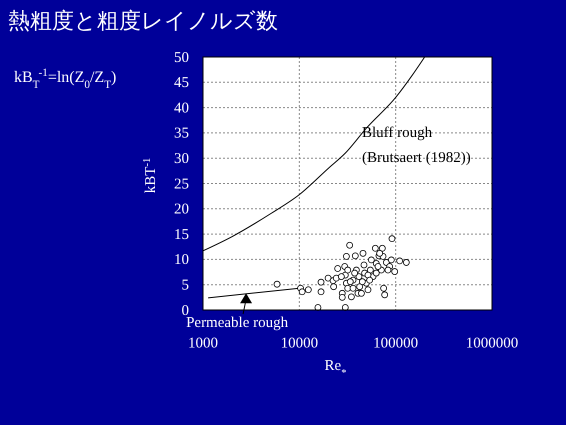 This screenshot has width=566, height=425. I want to click on y-tick-label: 40, so click(181, 108).